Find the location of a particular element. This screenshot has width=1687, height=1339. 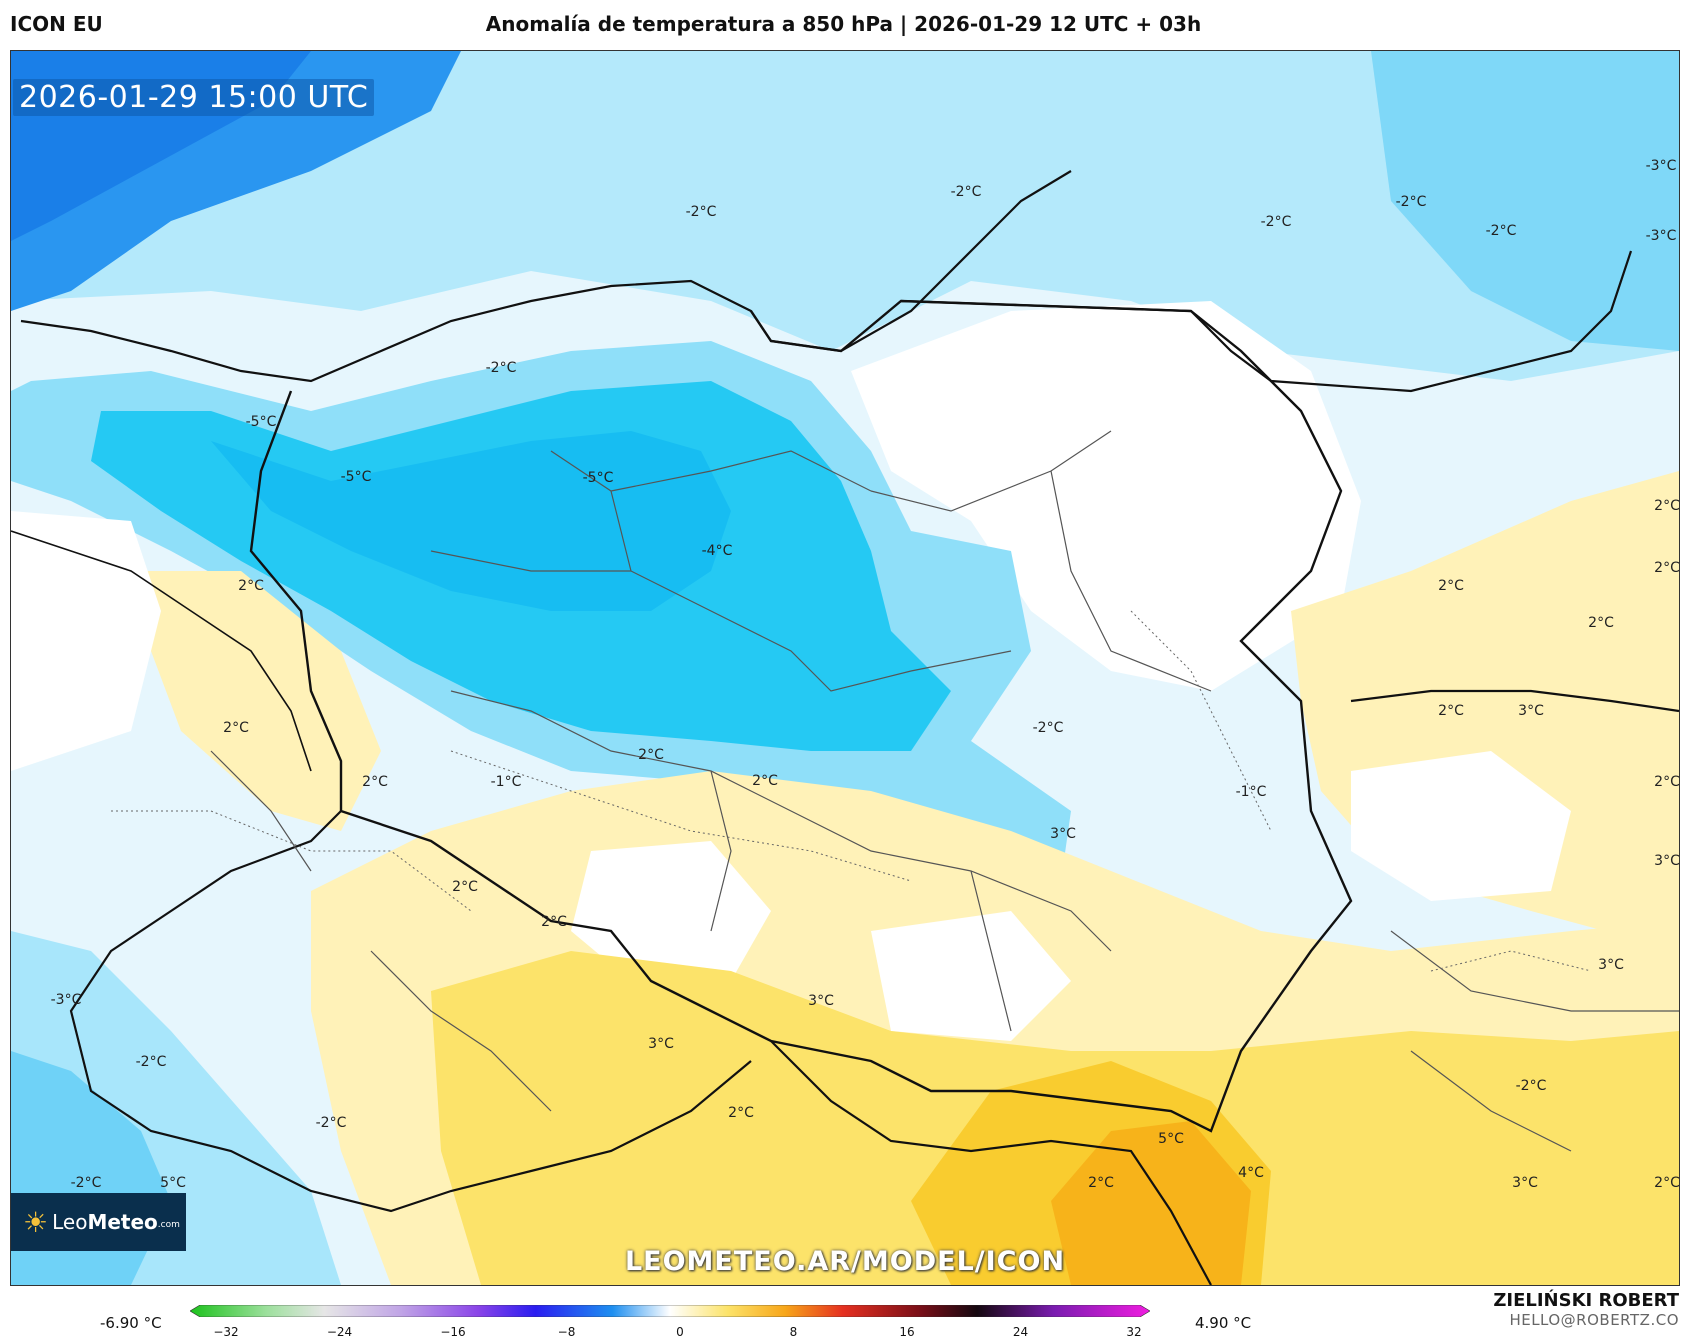

colorbar-min-label: -6.90 °C is located at coordinates (131, 1323).